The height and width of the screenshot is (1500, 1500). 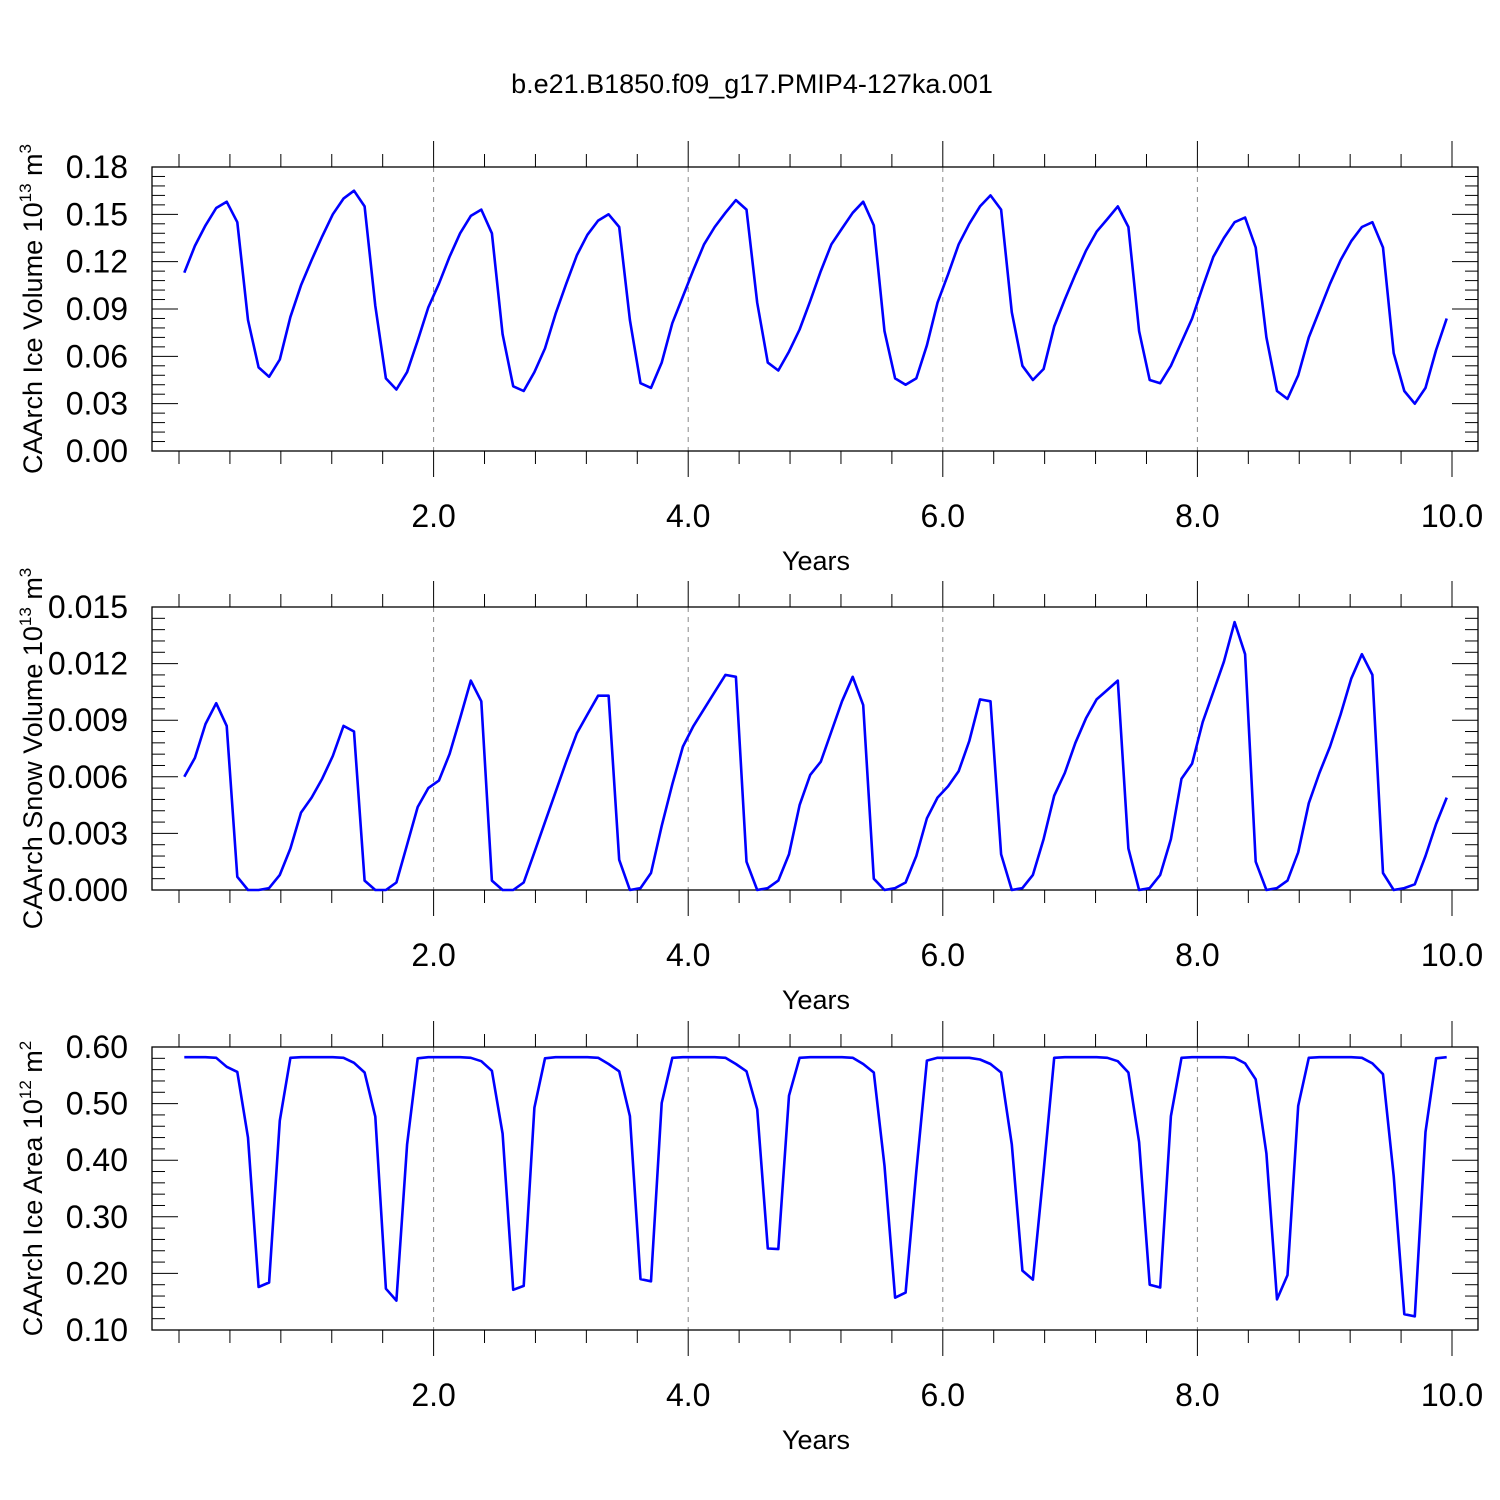 What do you see at coordinates (97, 1104) in the screenshot?
I see `y-tick-label: 0.50` at bounding box center [97, 1104].